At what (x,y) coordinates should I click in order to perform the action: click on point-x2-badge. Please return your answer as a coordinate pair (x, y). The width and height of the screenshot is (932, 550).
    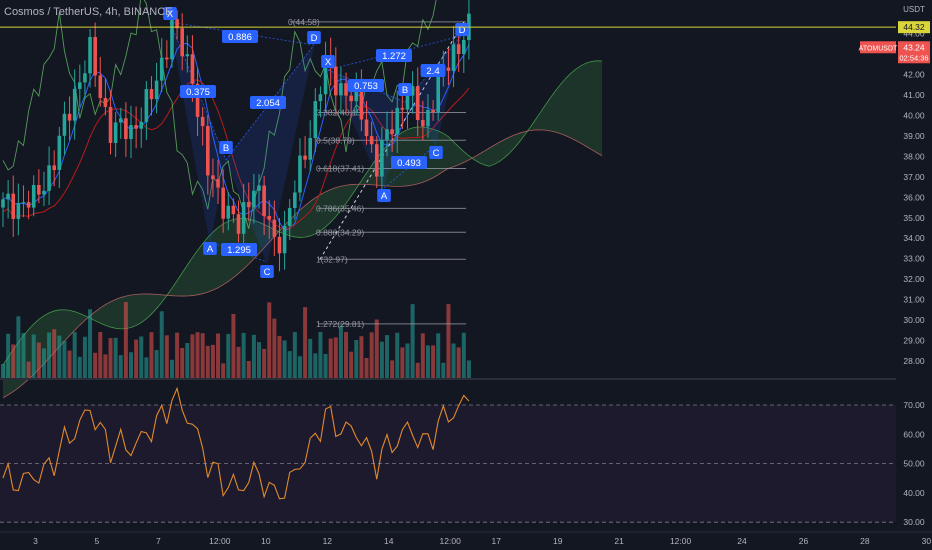
    Looking at the image, I should click on (328, 61).